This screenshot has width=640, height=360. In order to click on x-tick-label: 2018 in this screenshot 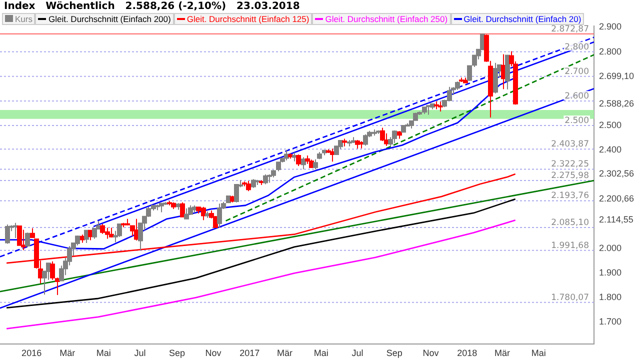, I will do `click(467, 353)`.